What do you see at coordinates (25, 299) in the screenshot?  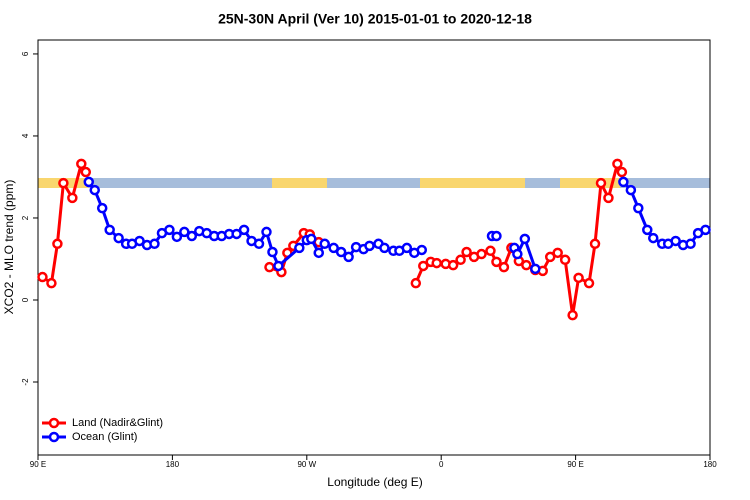 I see `y-tick-label: 0` at bounding box center [25, 299].